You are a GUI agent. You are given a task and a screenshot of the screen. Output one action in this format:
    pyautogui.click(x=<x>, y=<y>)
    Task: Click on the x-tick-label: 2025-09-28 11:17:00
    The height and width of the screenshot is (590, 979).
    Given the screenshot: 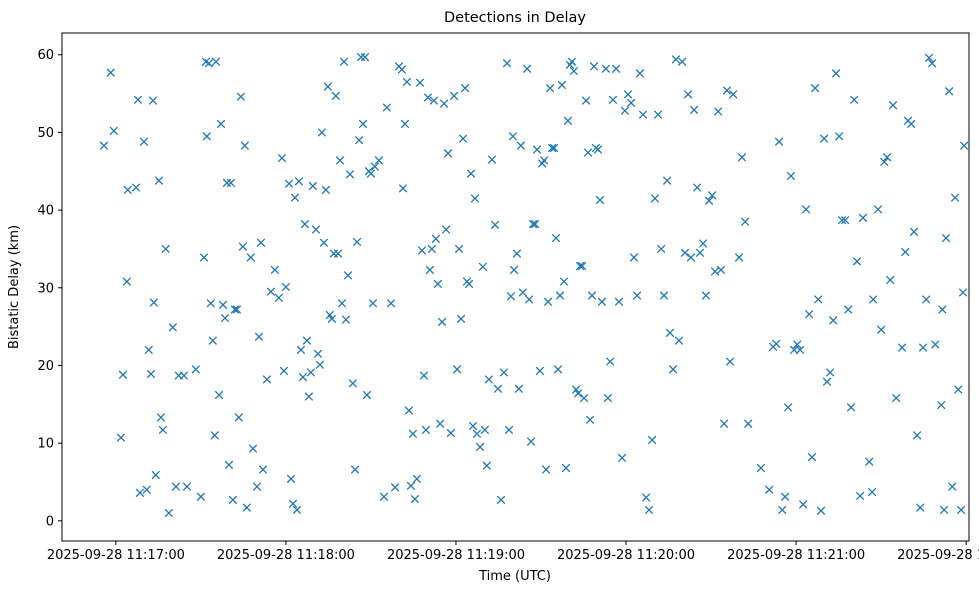 What is the action you would take?
    pyautogui.click(x=116, y=555)
    